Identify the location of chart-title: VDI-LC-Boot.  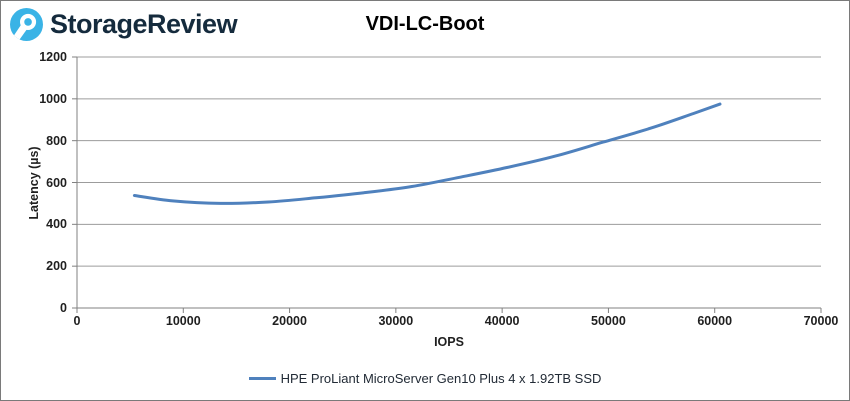
(425, 24).